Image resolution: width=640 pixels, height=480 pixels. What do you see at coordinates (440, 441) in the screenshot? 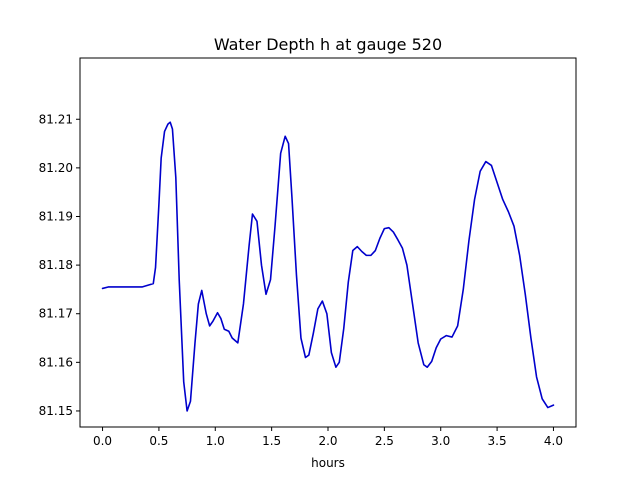
I see `x-tick-label: 3.0` at bounding box center [440, 441].